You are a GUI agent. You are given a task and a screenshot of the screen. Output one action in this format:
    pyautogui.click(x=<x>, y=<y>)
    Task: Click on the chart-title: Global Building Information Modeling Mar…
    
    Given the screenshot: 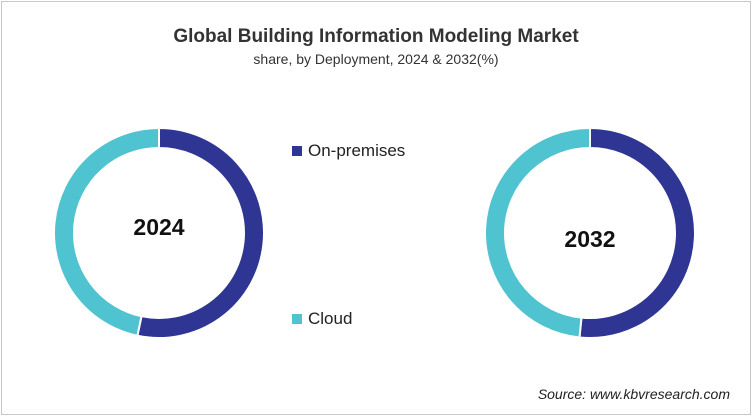 What is the action you would take?
    pyautogui.click(x=376, y=36)
    